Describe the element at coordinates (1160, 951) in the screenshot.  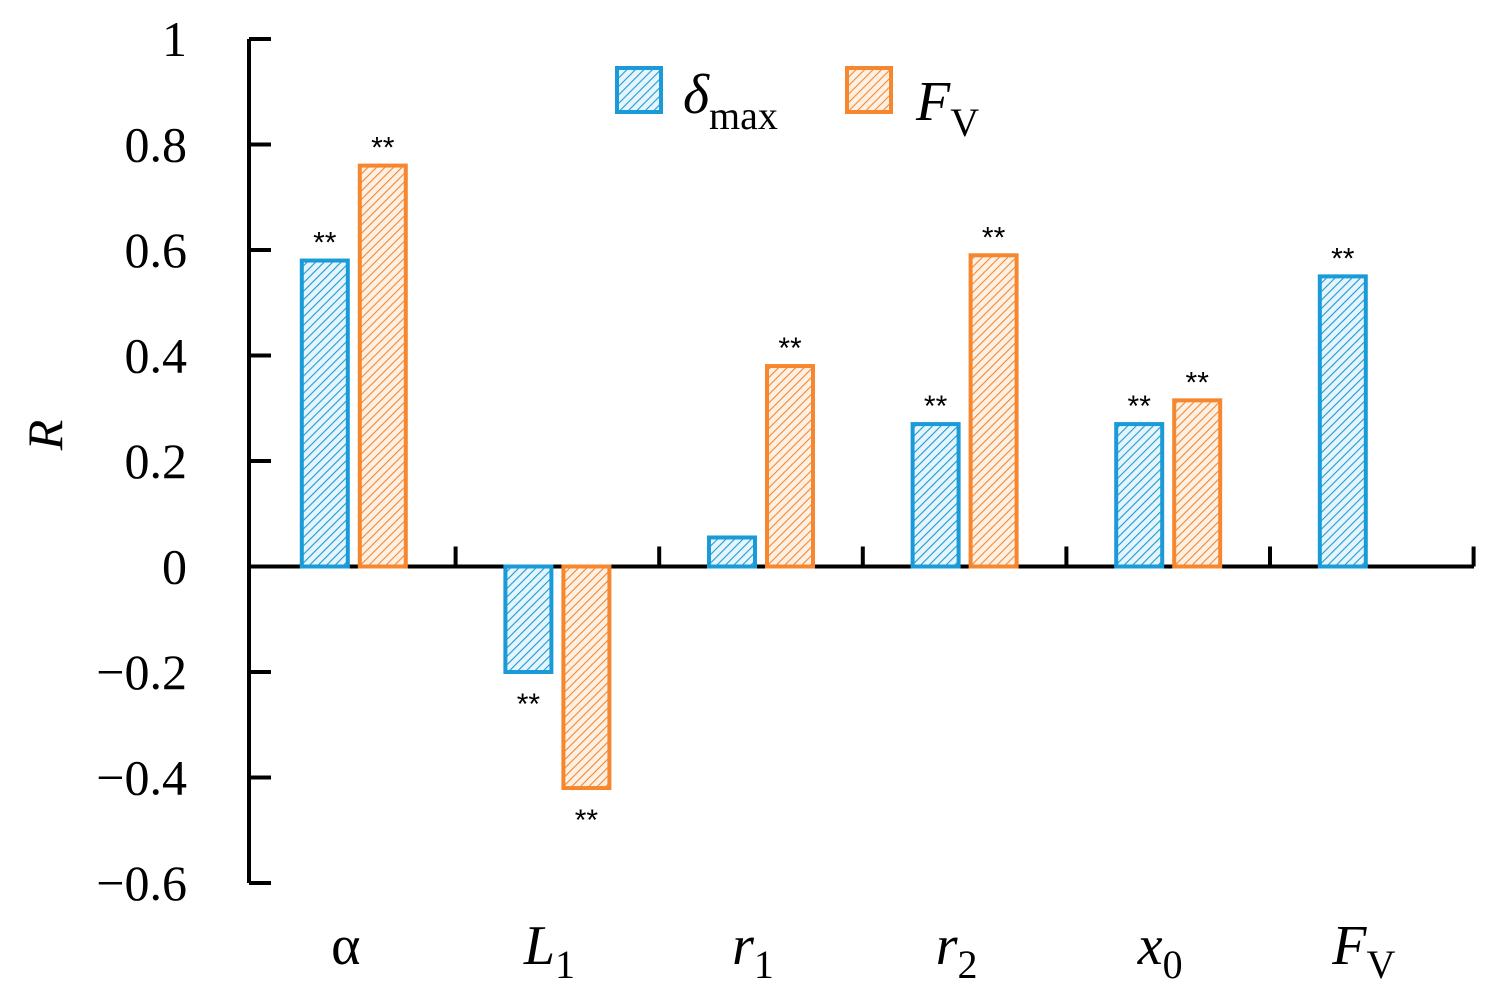
I see `category-label: x0` at that location.